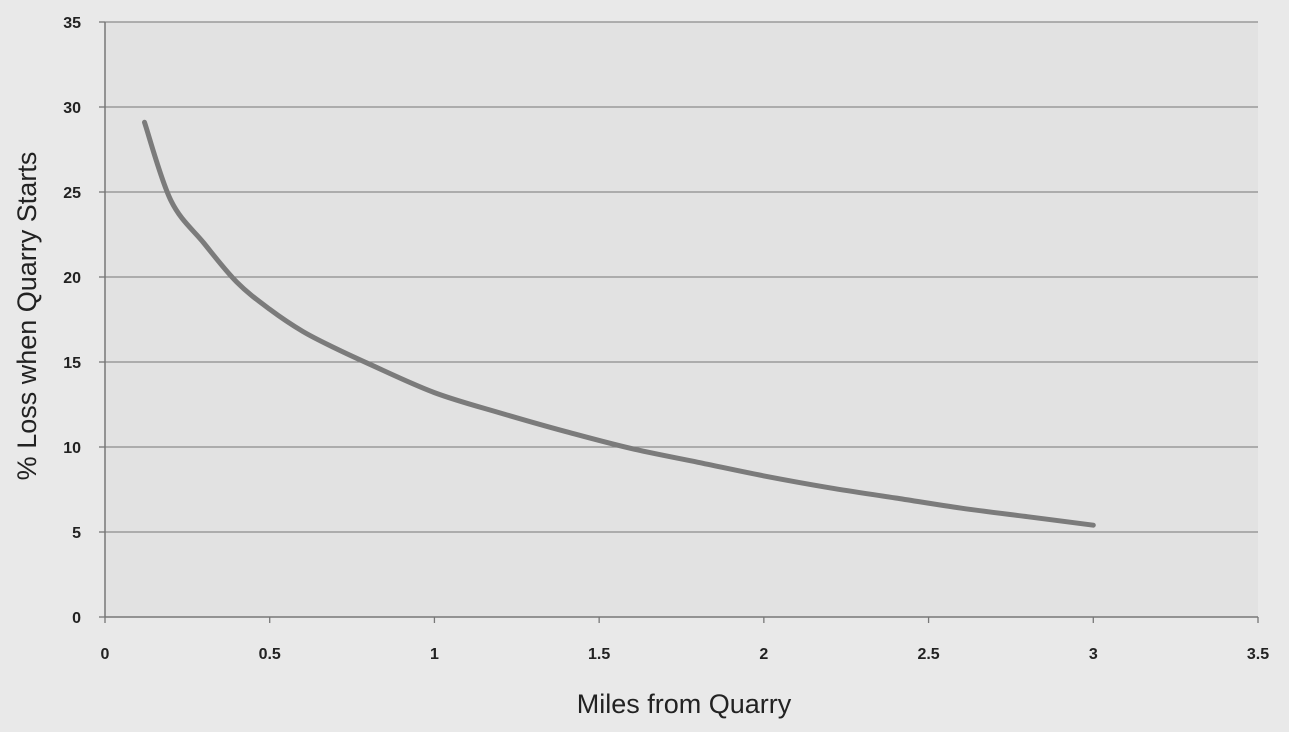 The height and width of the screenshot is (732, 1289). Describe the element at coordinates (105, 654) in the screenshot. I see `x-tick-label: 0` at that location.